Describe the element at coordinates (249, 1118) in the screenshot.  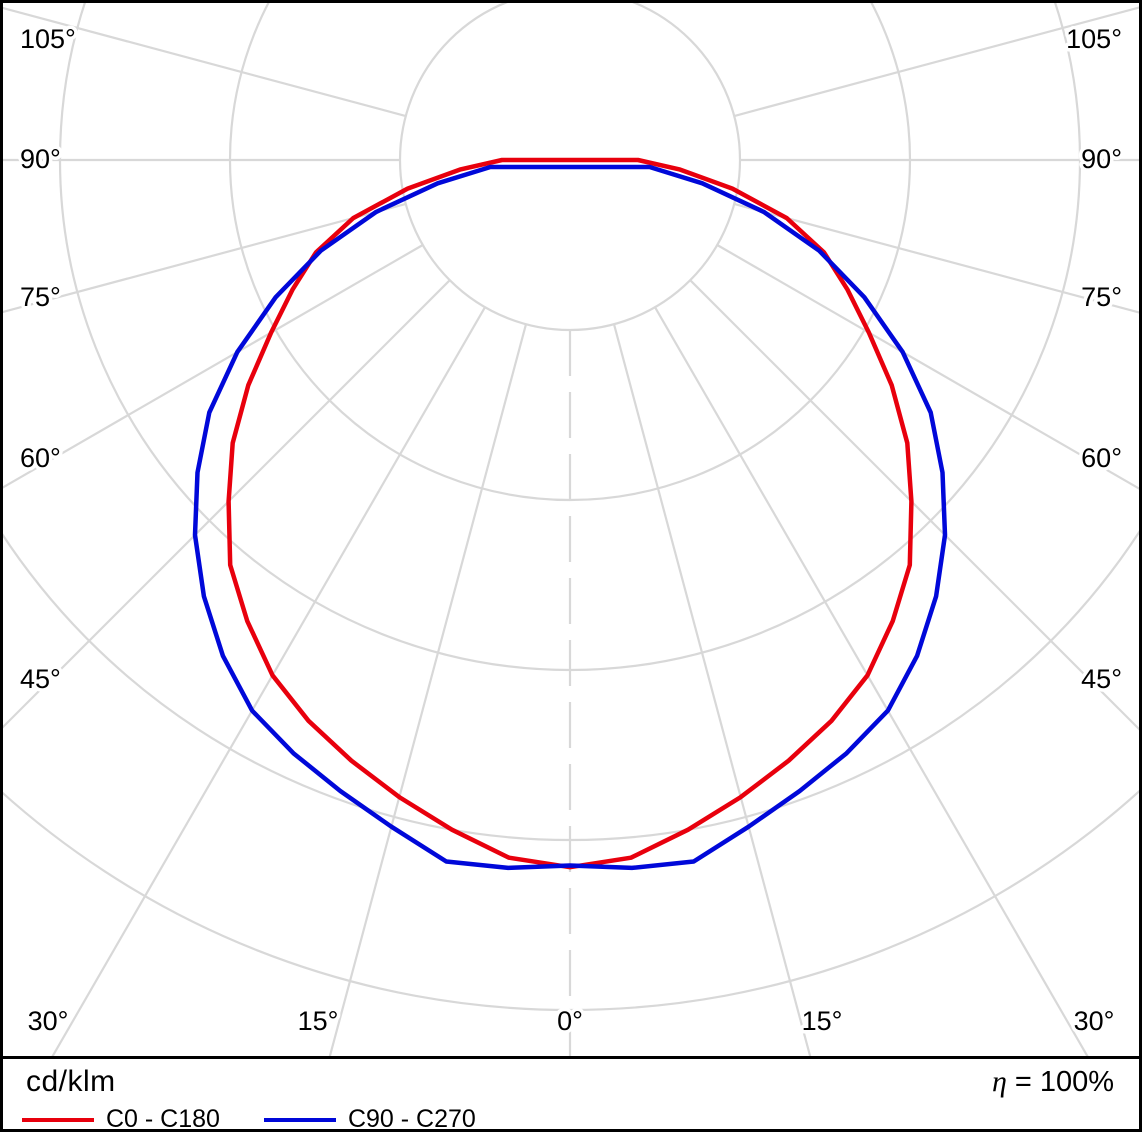
I see `legend: C0 - C180 C90 - C270` at that location.